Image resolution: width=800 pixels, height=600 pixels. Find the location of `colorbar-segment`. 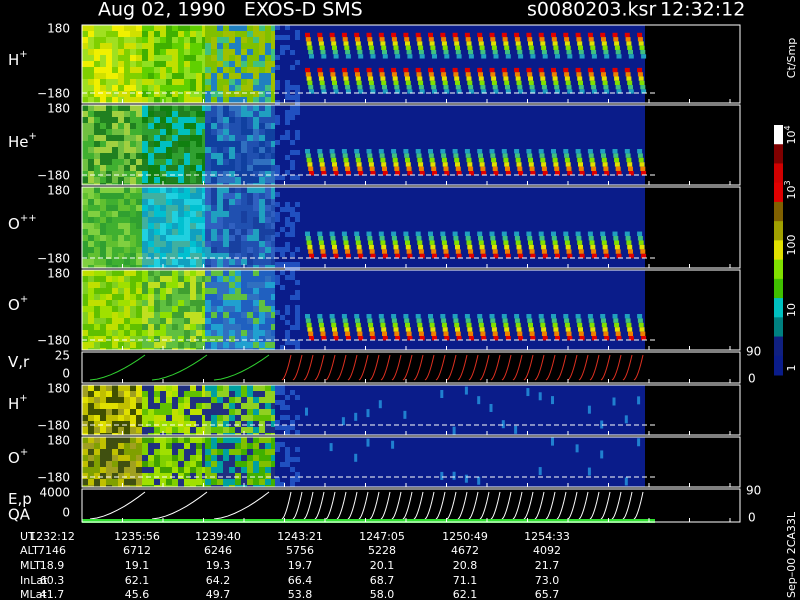

colorbar-segment is located at coordinates (778, 250).